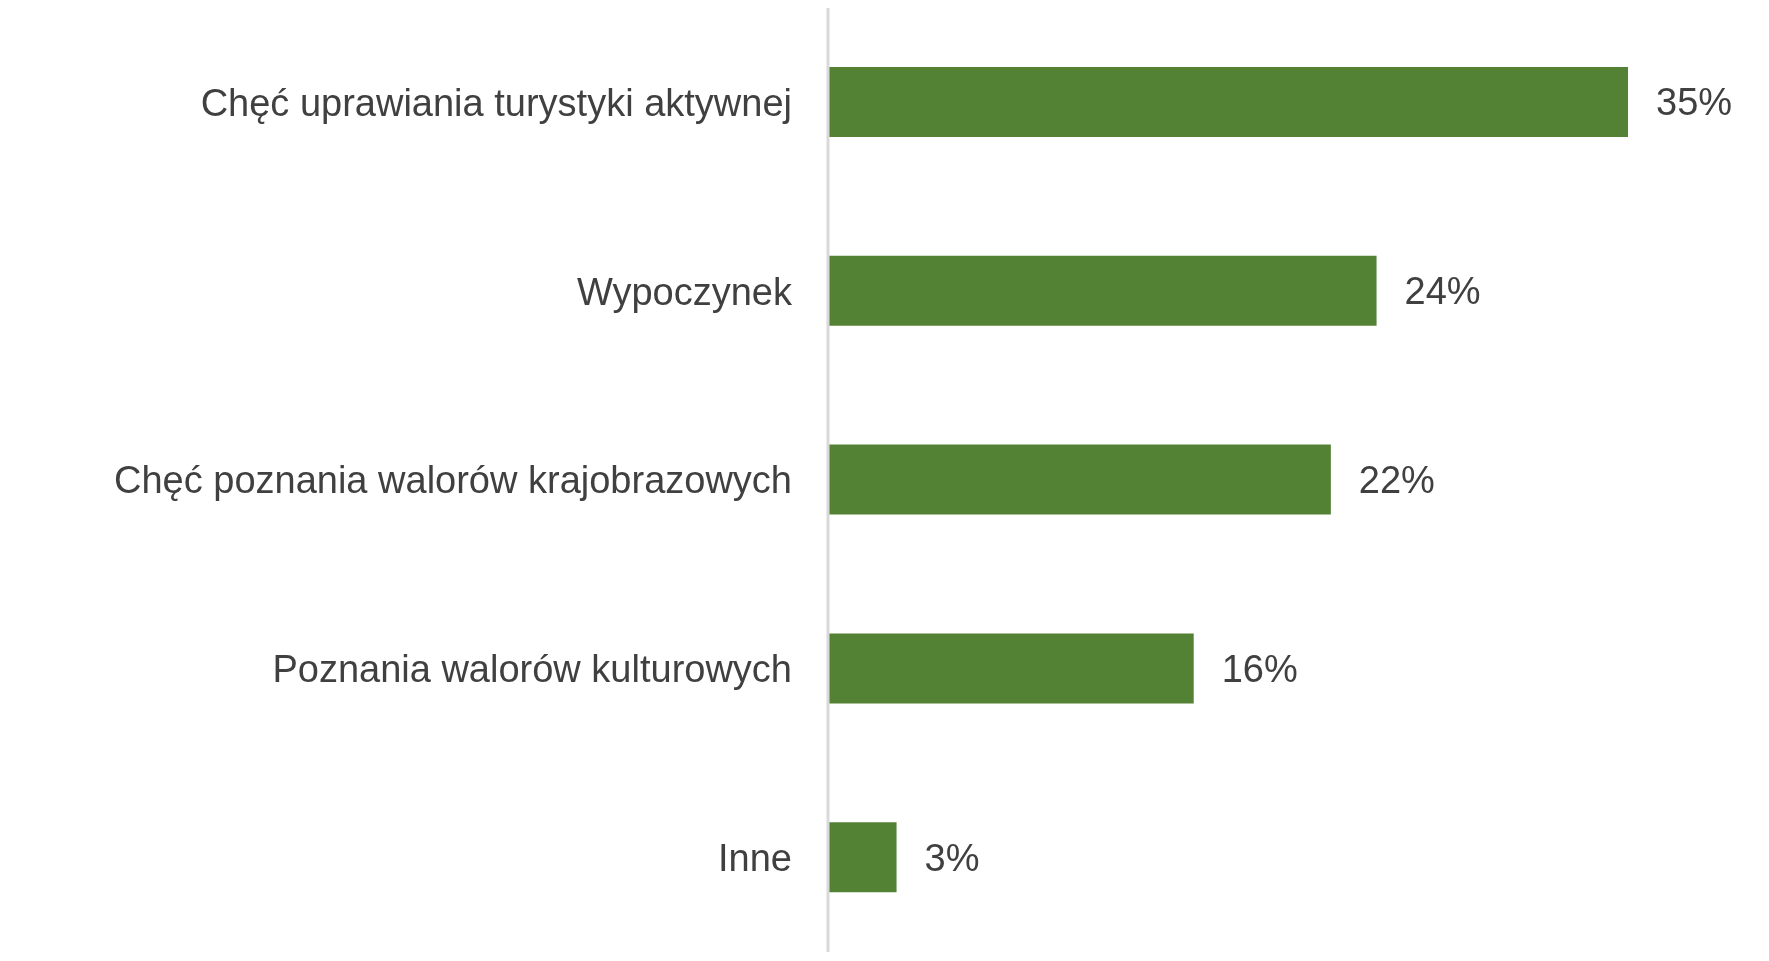  I want to click on data-label: 35%, so click(1694, 102).